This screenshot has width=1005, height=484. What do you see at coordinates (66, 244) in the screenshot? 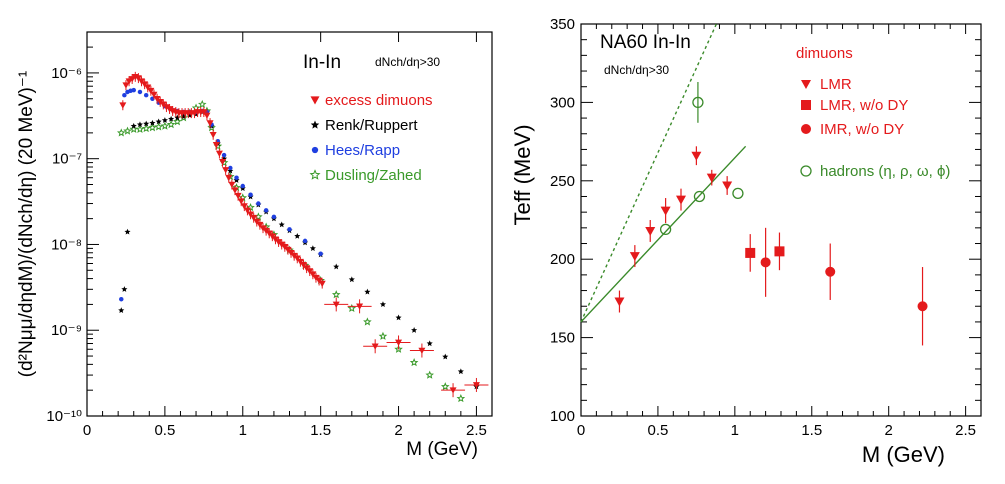
I see `left-y-tick-label: 10⁻⁸` at bounding box center [66, 244].